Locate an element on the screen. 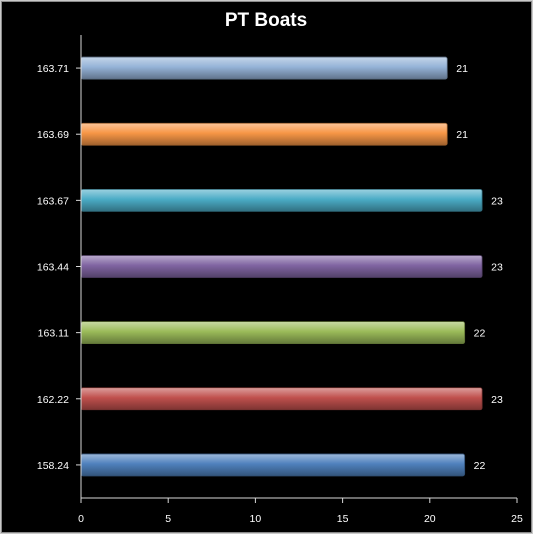 The height and width of the screenshot is (534, 533). x-tick-label: 20 is located at coordinates (430, 519).